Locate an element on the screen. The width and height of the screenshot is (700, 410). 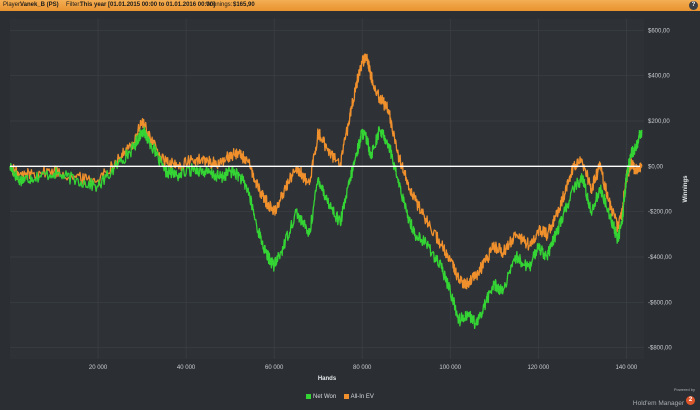
player-value: Vanek_B (PS) is located at coordinates (39, 5).